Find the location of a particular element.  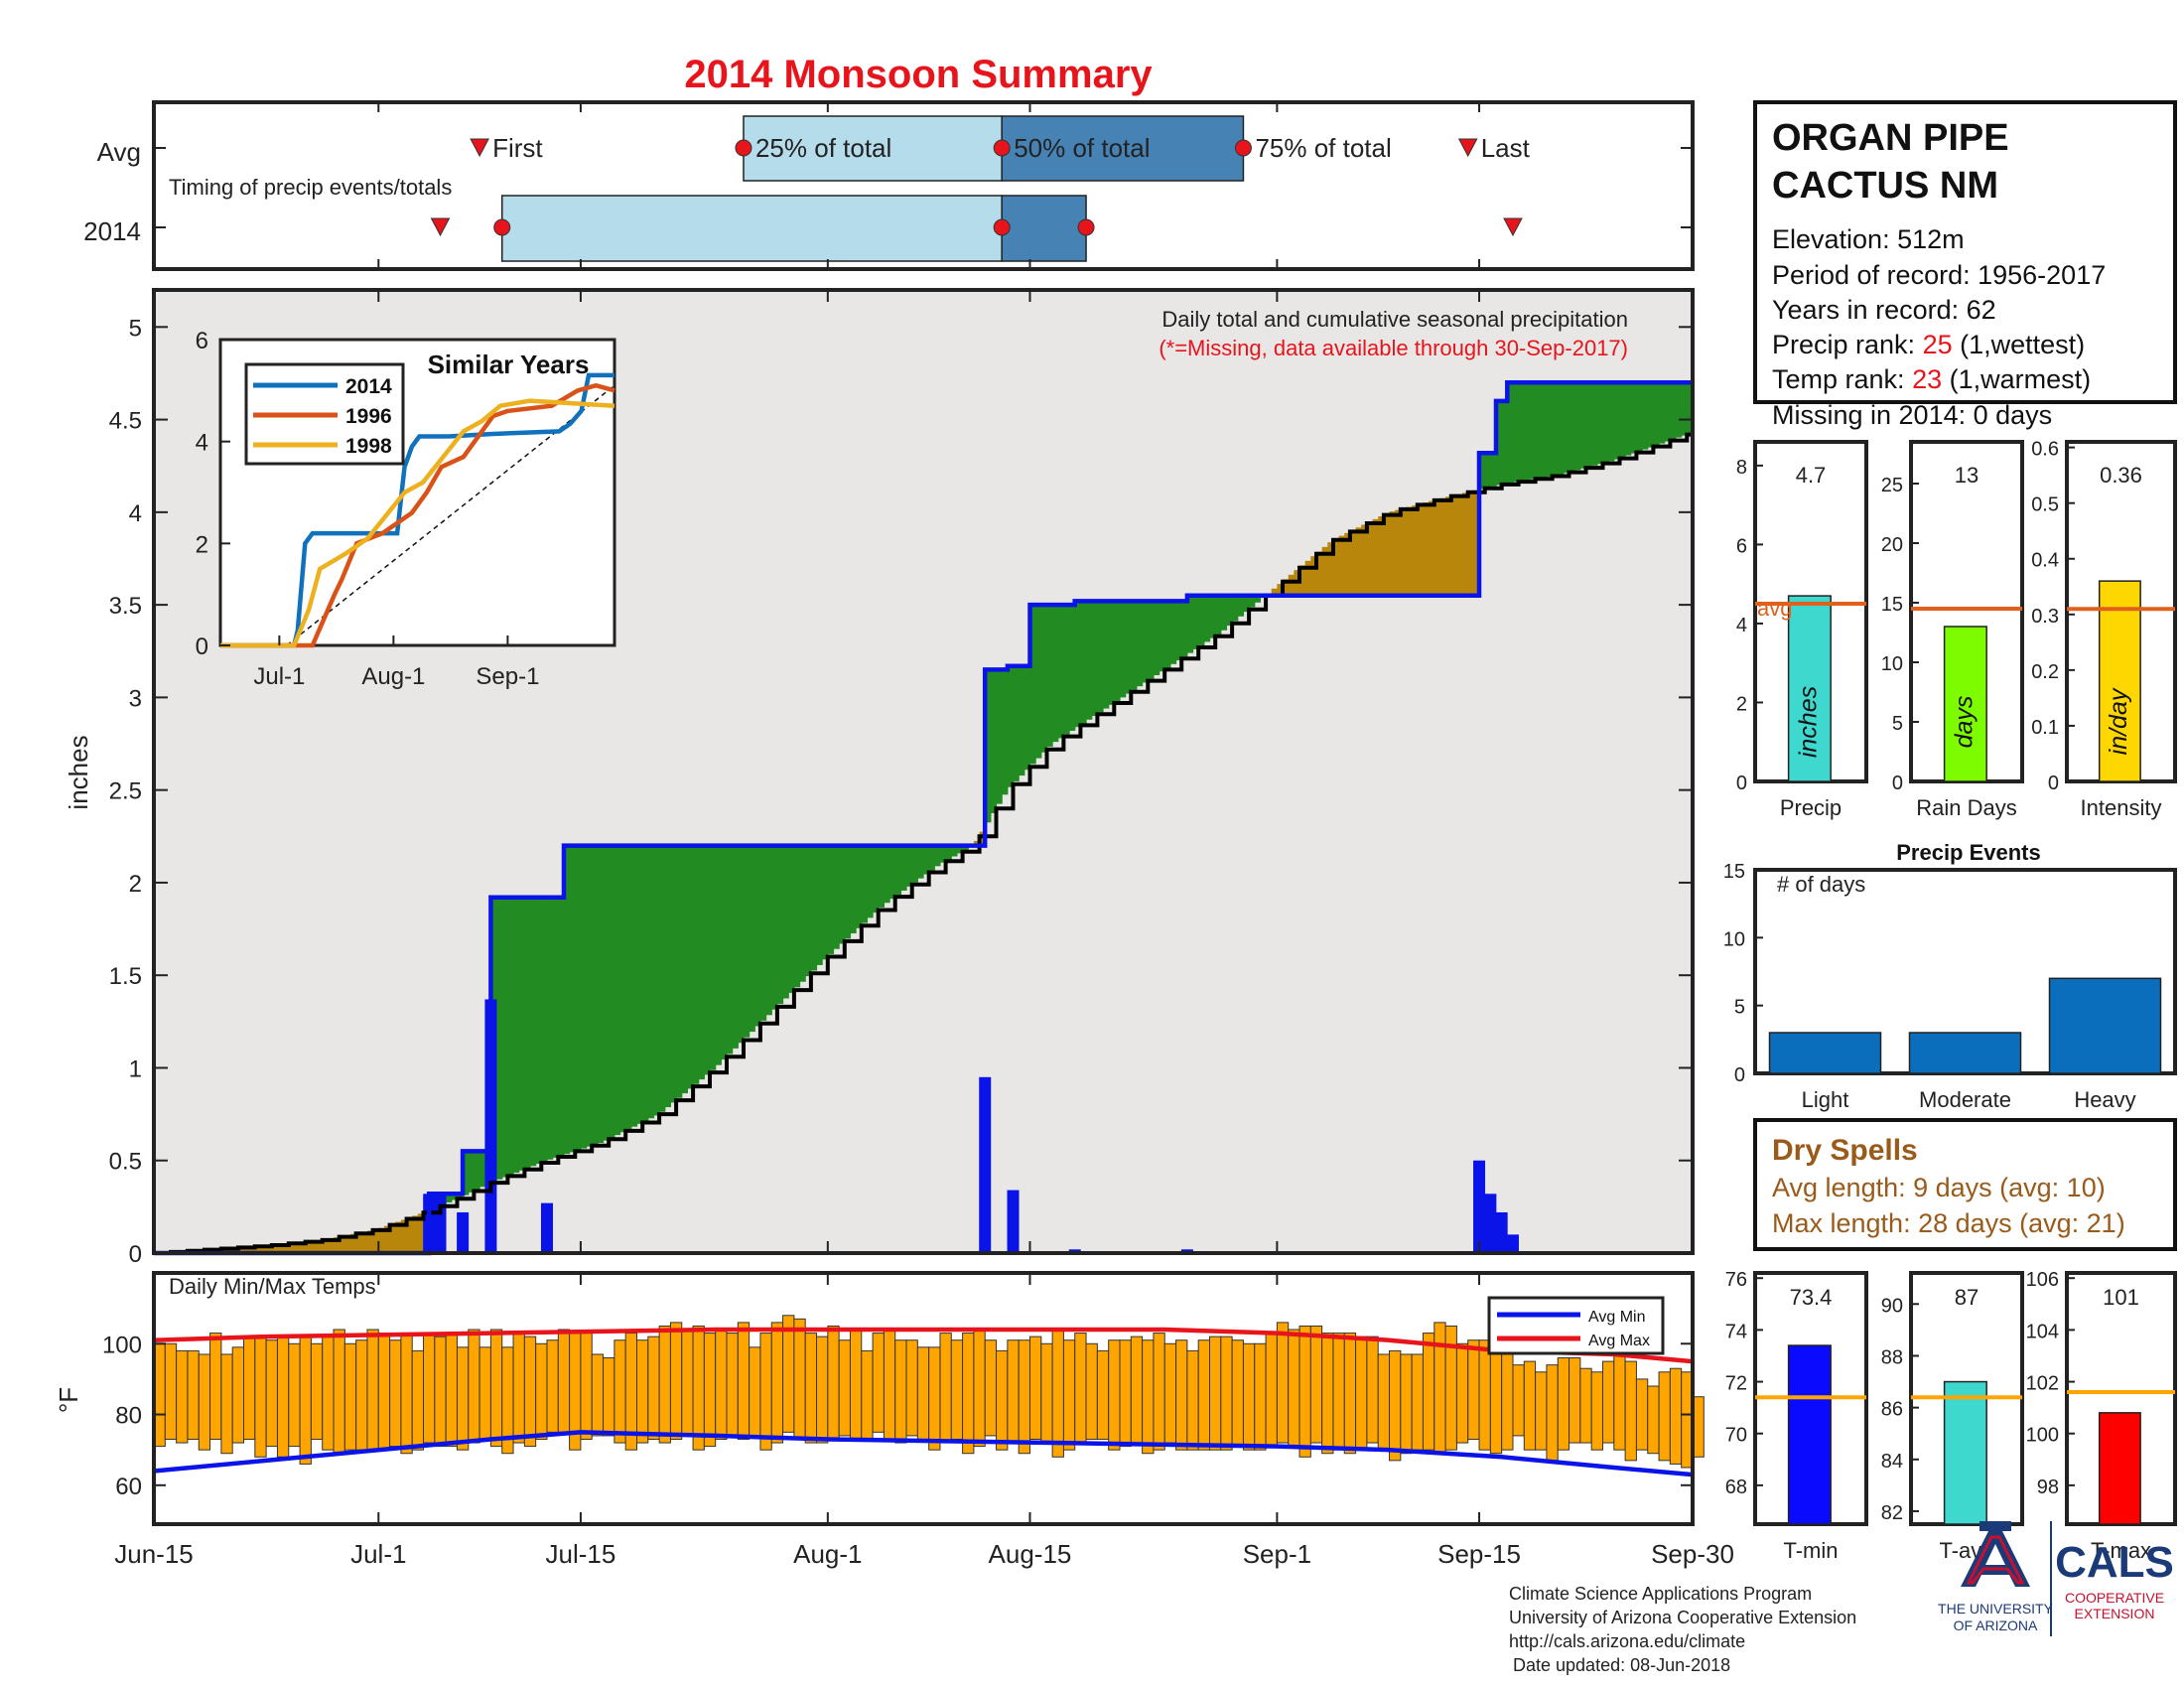

y2014-first-marker is located at coordinates (440, 227).